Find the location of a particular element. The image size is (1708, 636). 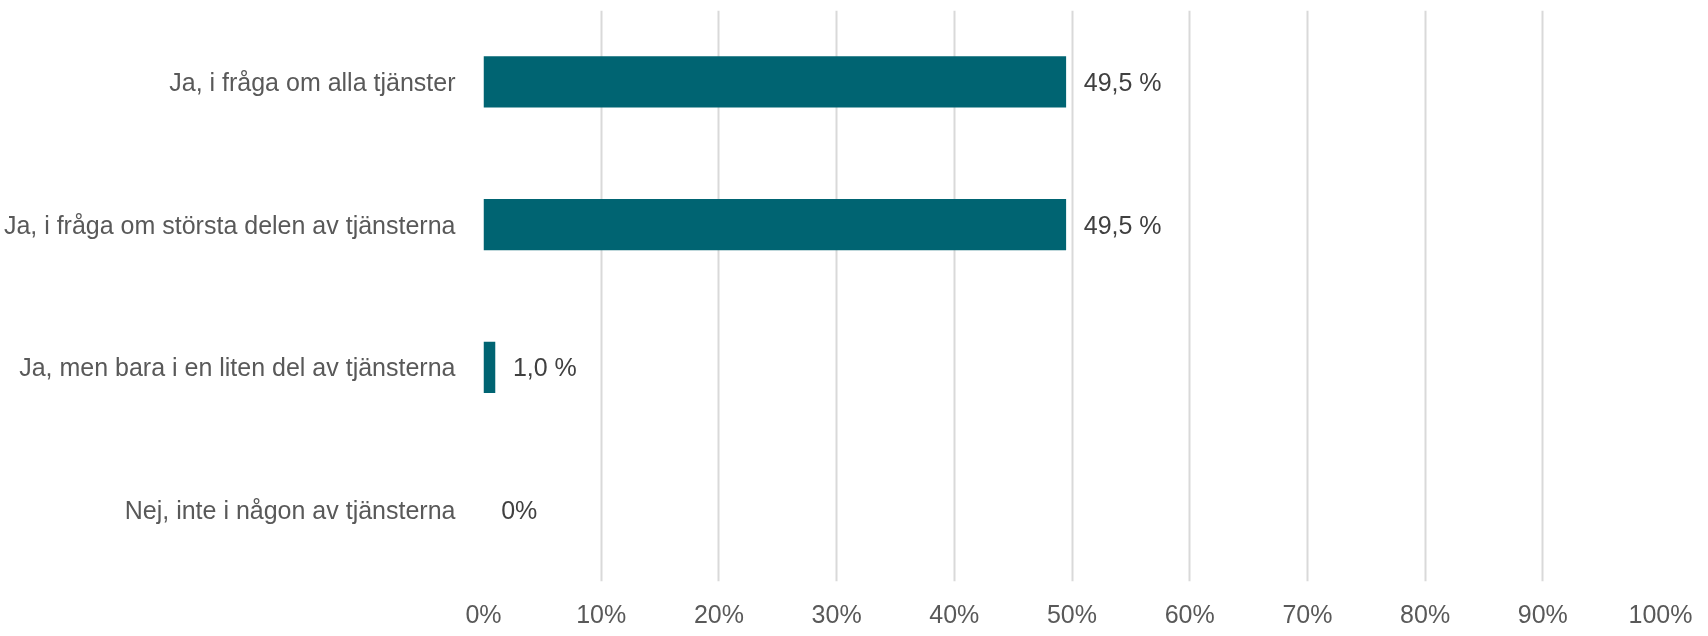

data-label: 1,0 % is located at coordinates (544, 367).